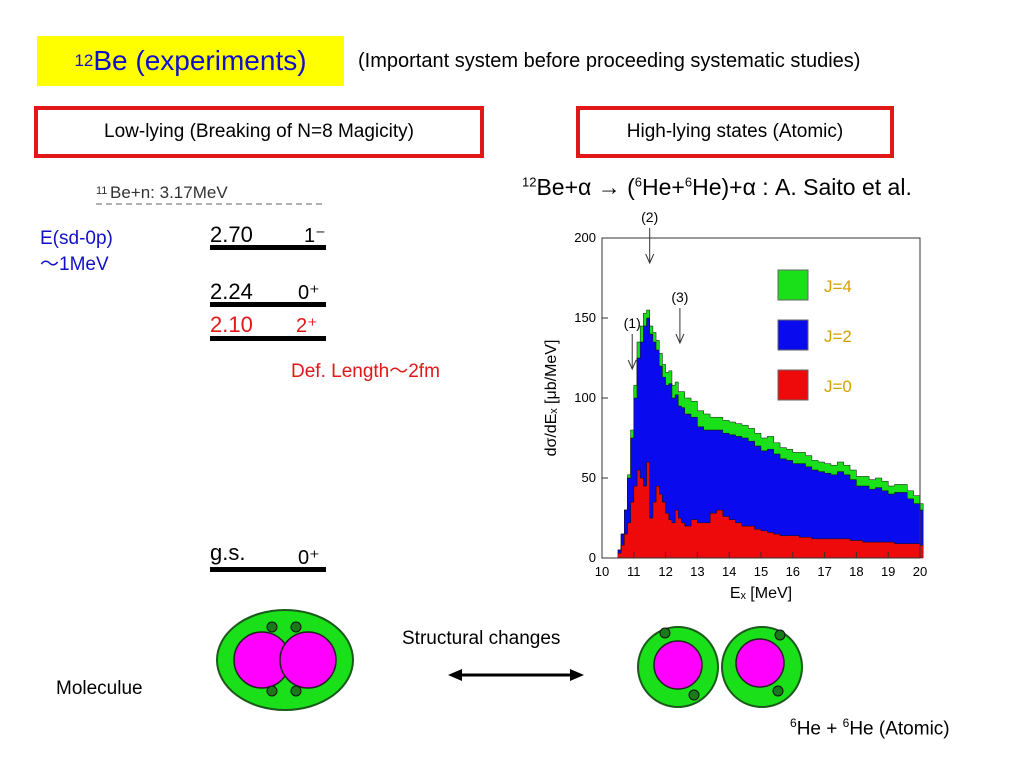  Describe the element at coordinates (268, 556) in the screenshot. I see `level-gs: g.s. 0⁺` at that location.